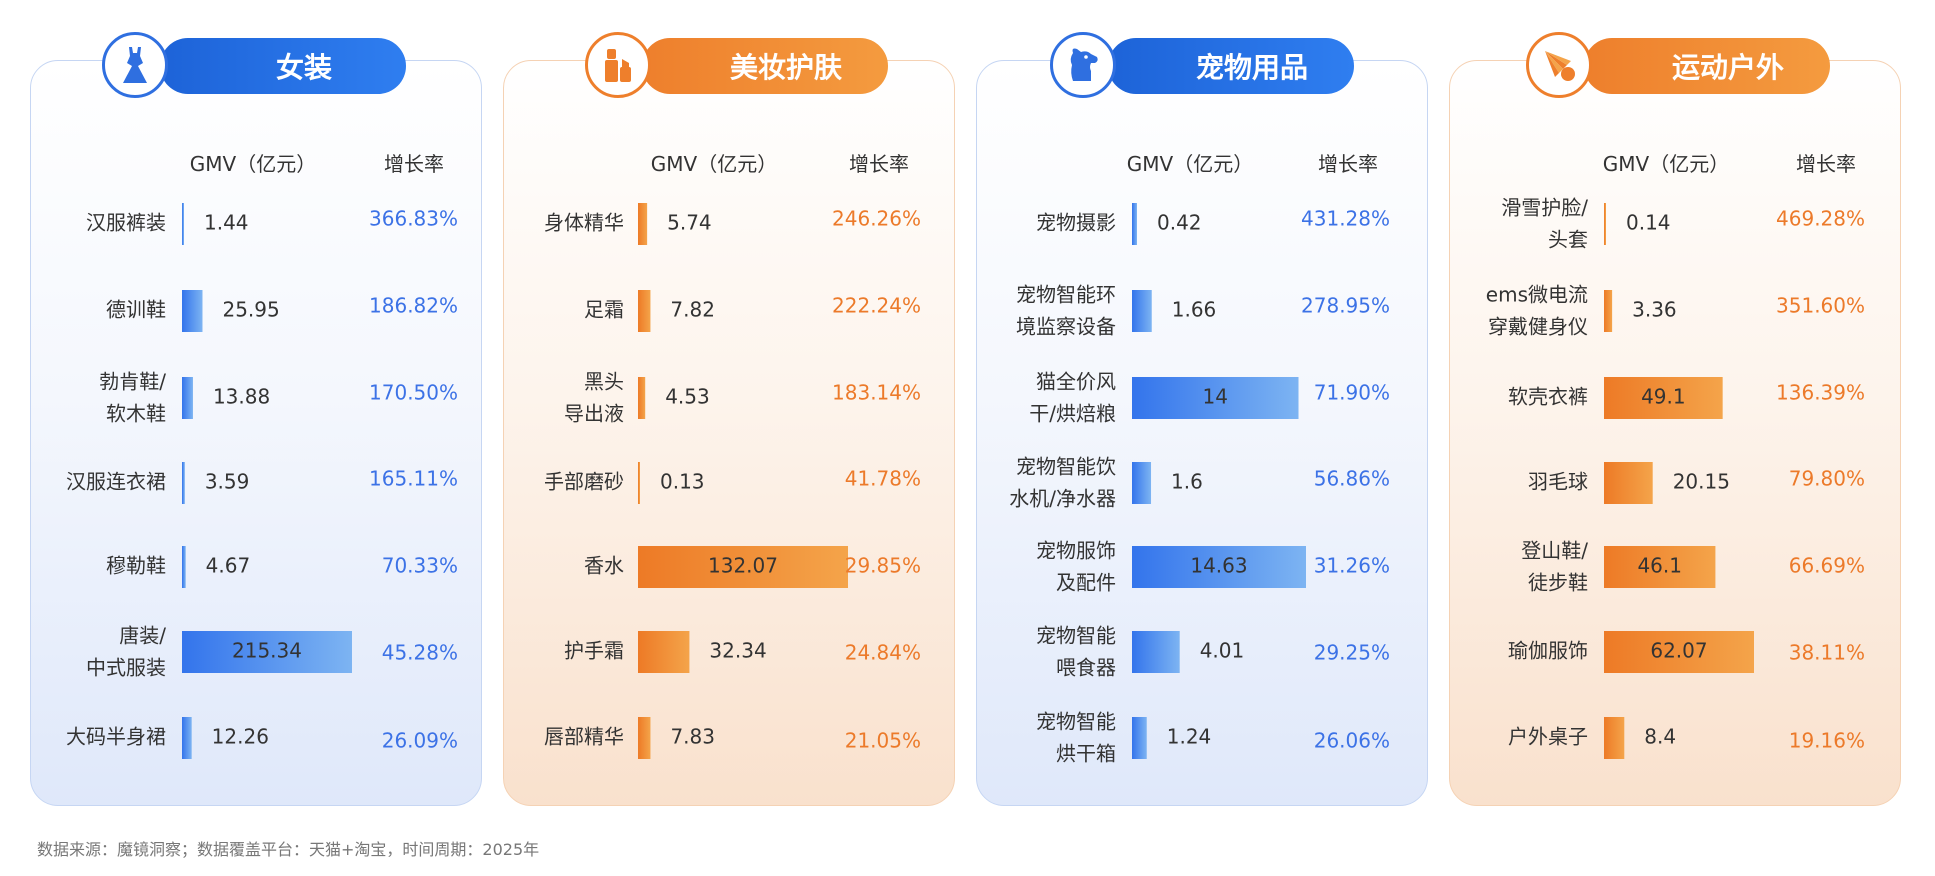  I want to click on category-label: 宠物服饰, so click(1076, 551).